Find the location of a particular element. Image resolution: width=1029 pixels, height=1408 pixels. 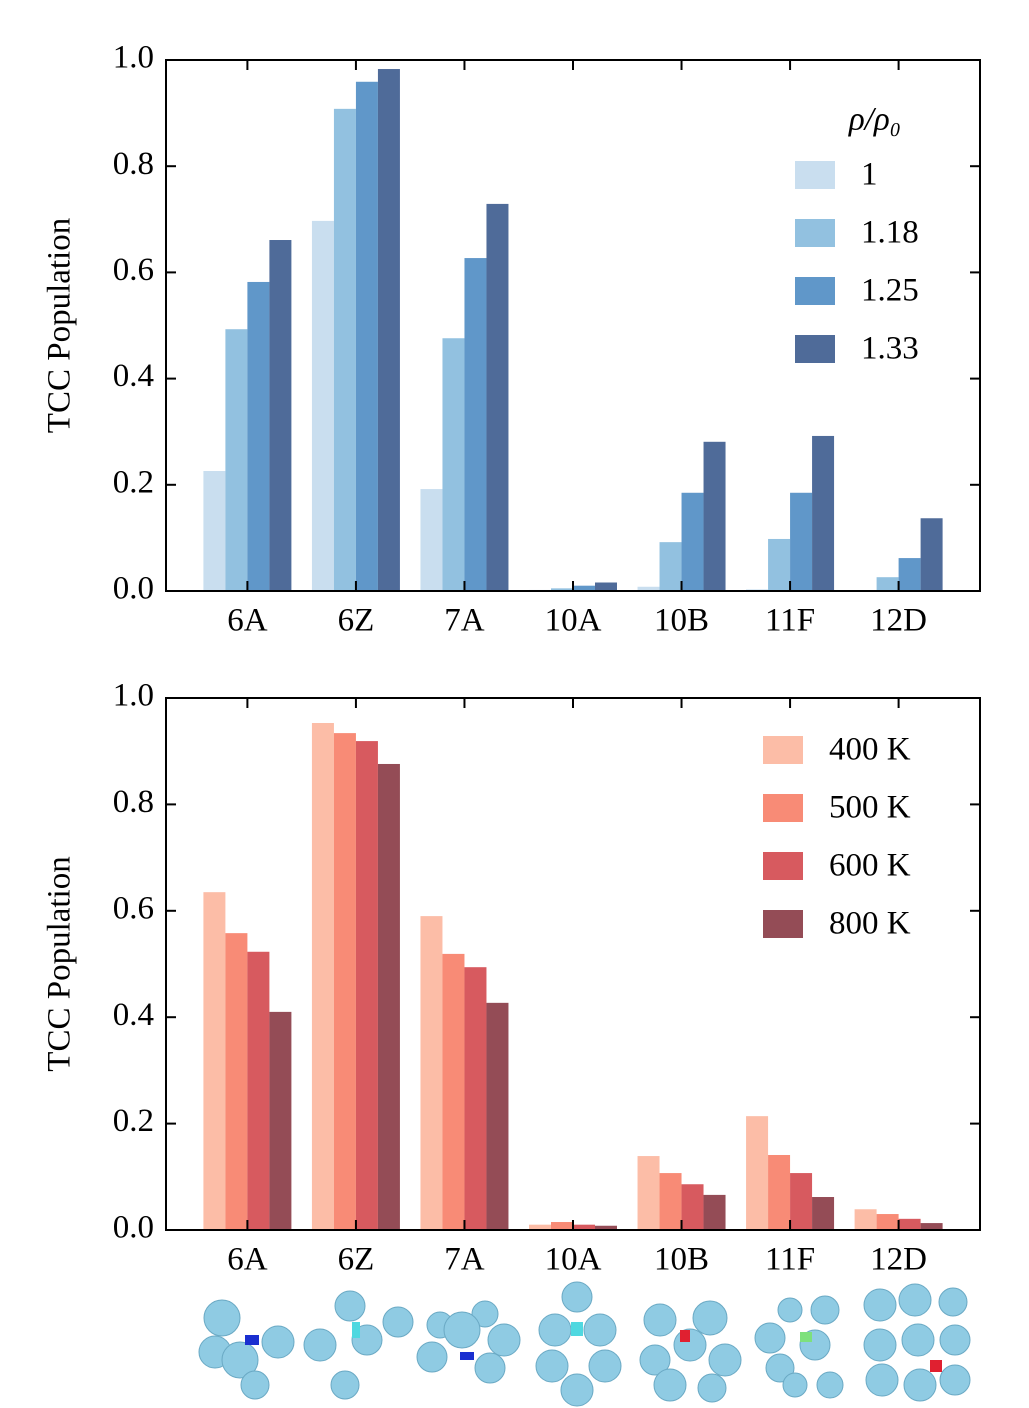

x-tick-label: 10A is located at coordinates (573, 621).